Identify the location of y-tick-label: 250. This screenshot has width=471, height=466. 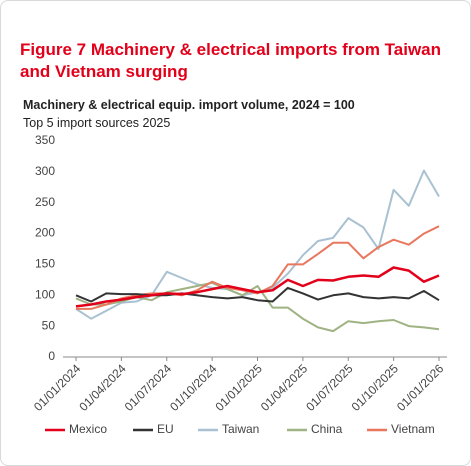
(45, 202).